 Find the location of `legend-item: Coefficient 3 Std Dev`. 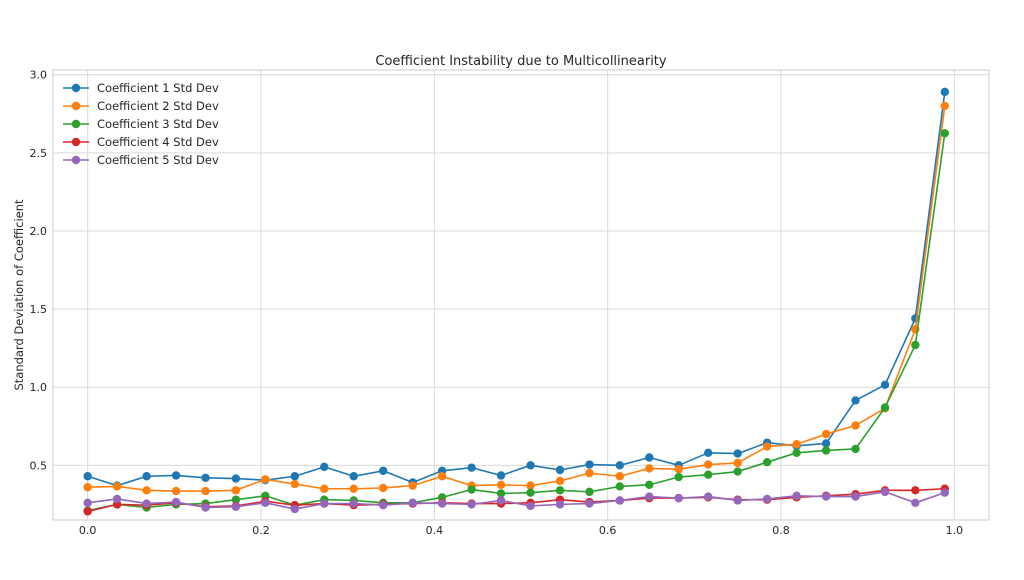

legend-item: Coefficient 3 Std Dev is located at coordinates (141, 124).